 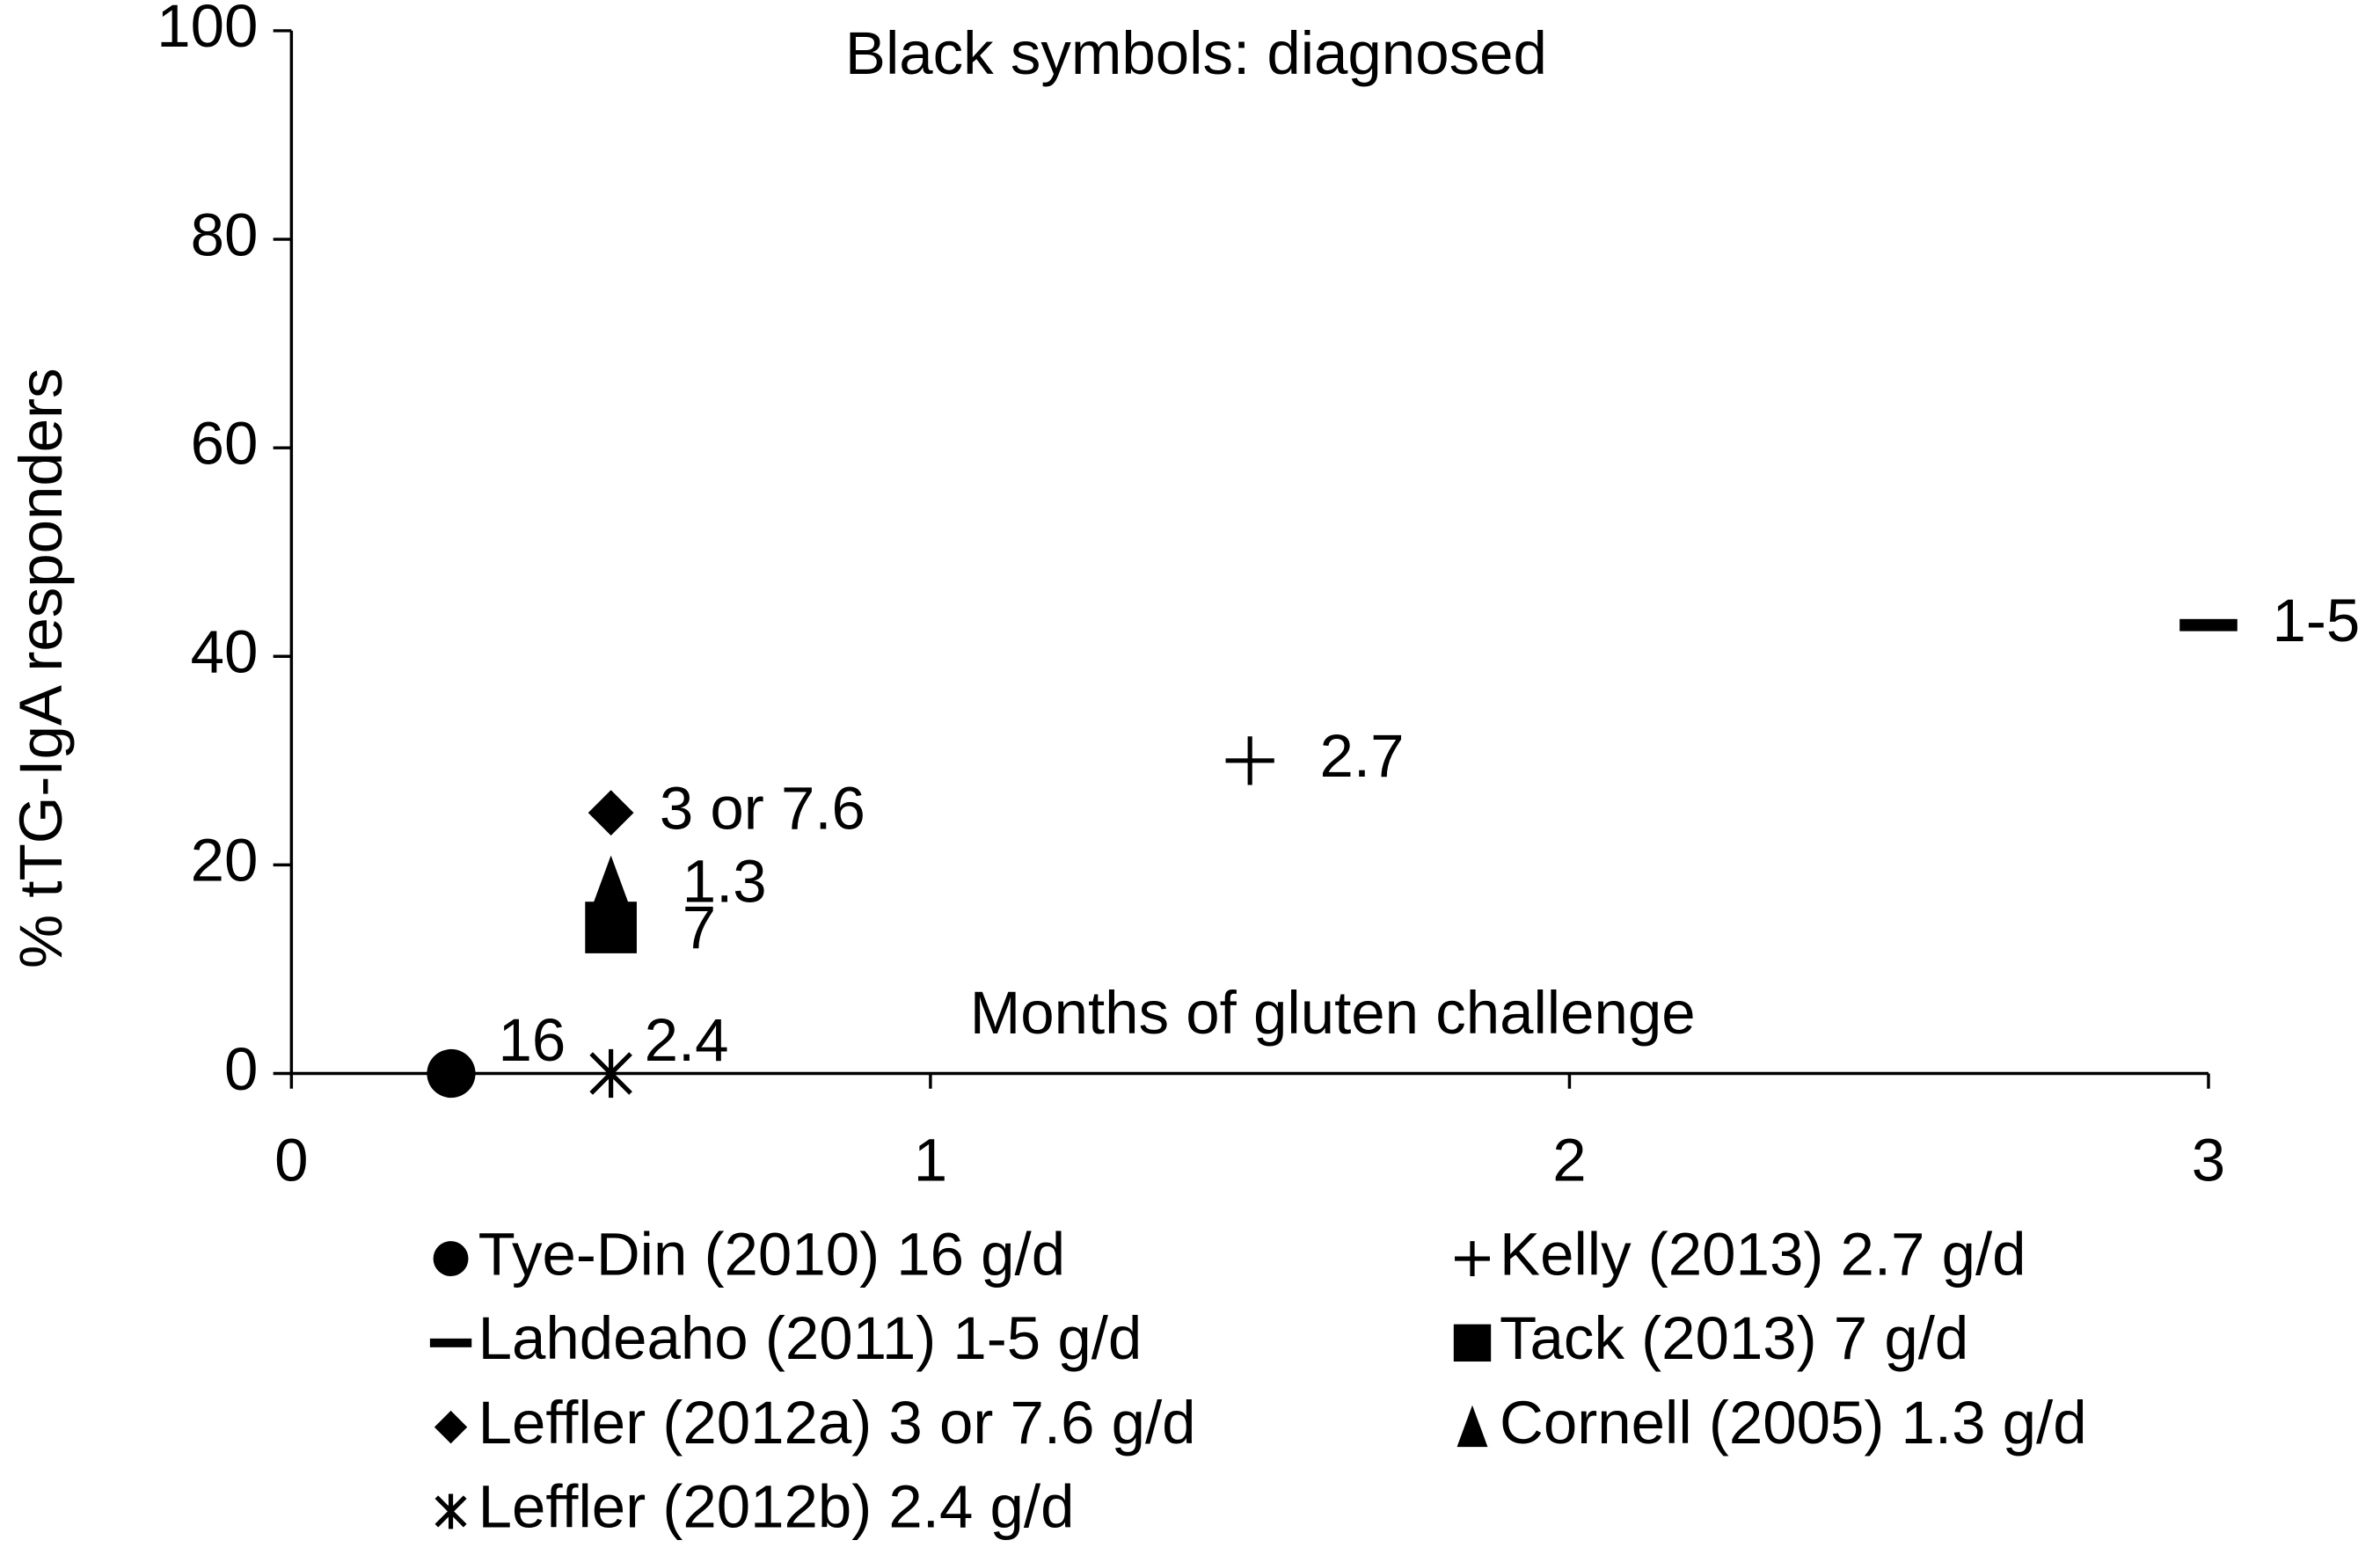 What do you see at coordinates (1763, 1254) in the screenshot?
I see `legend-label: Kelly (2013) 2.7 g/d` at bounding box center [1763, 1254].